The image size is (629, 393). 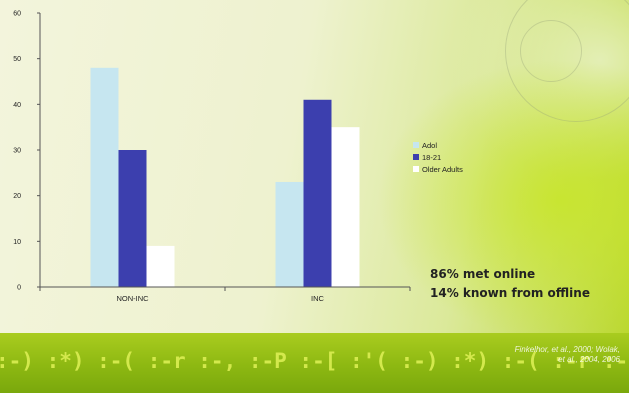 I want to click on bar-older-adults-non-inc, so click(x=160, y=266).